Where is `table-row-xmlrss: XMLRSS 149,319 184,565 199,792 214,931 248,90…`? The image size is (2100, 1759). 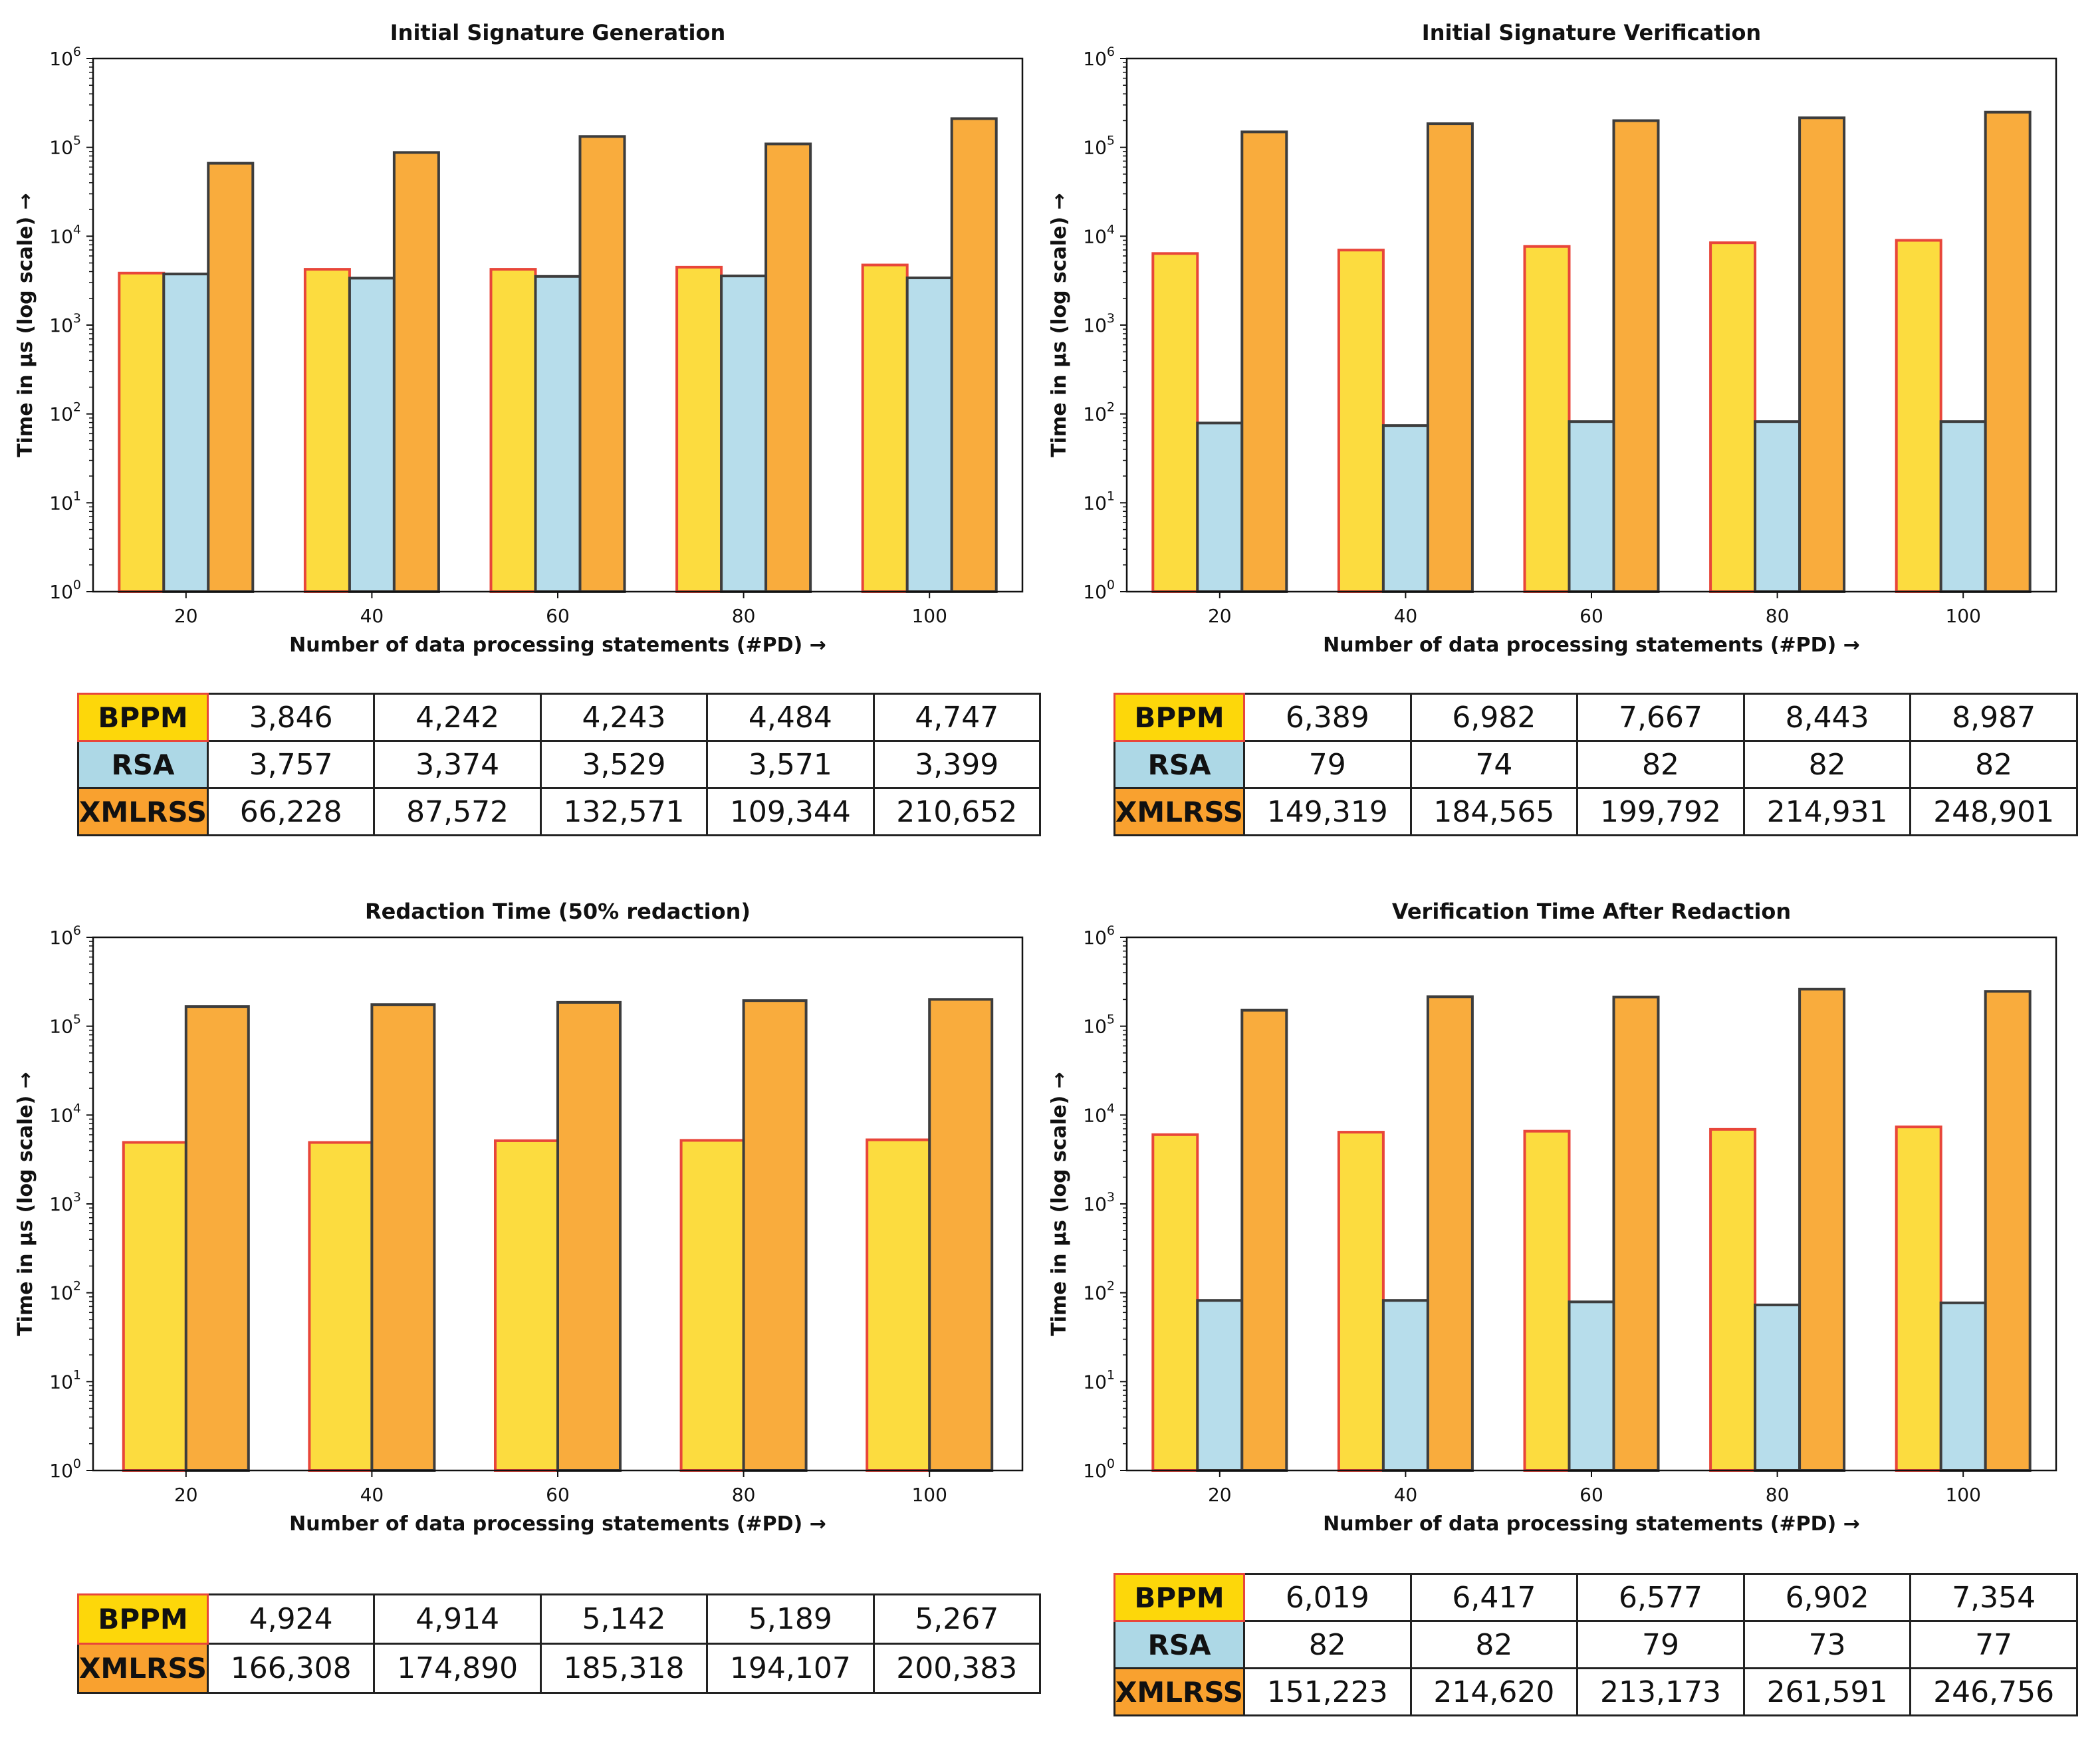 table-row-xmlrss: XMLRSS 149,319 184,565 199,792 214,931 248,90… is located at coordinates (1595, 811).